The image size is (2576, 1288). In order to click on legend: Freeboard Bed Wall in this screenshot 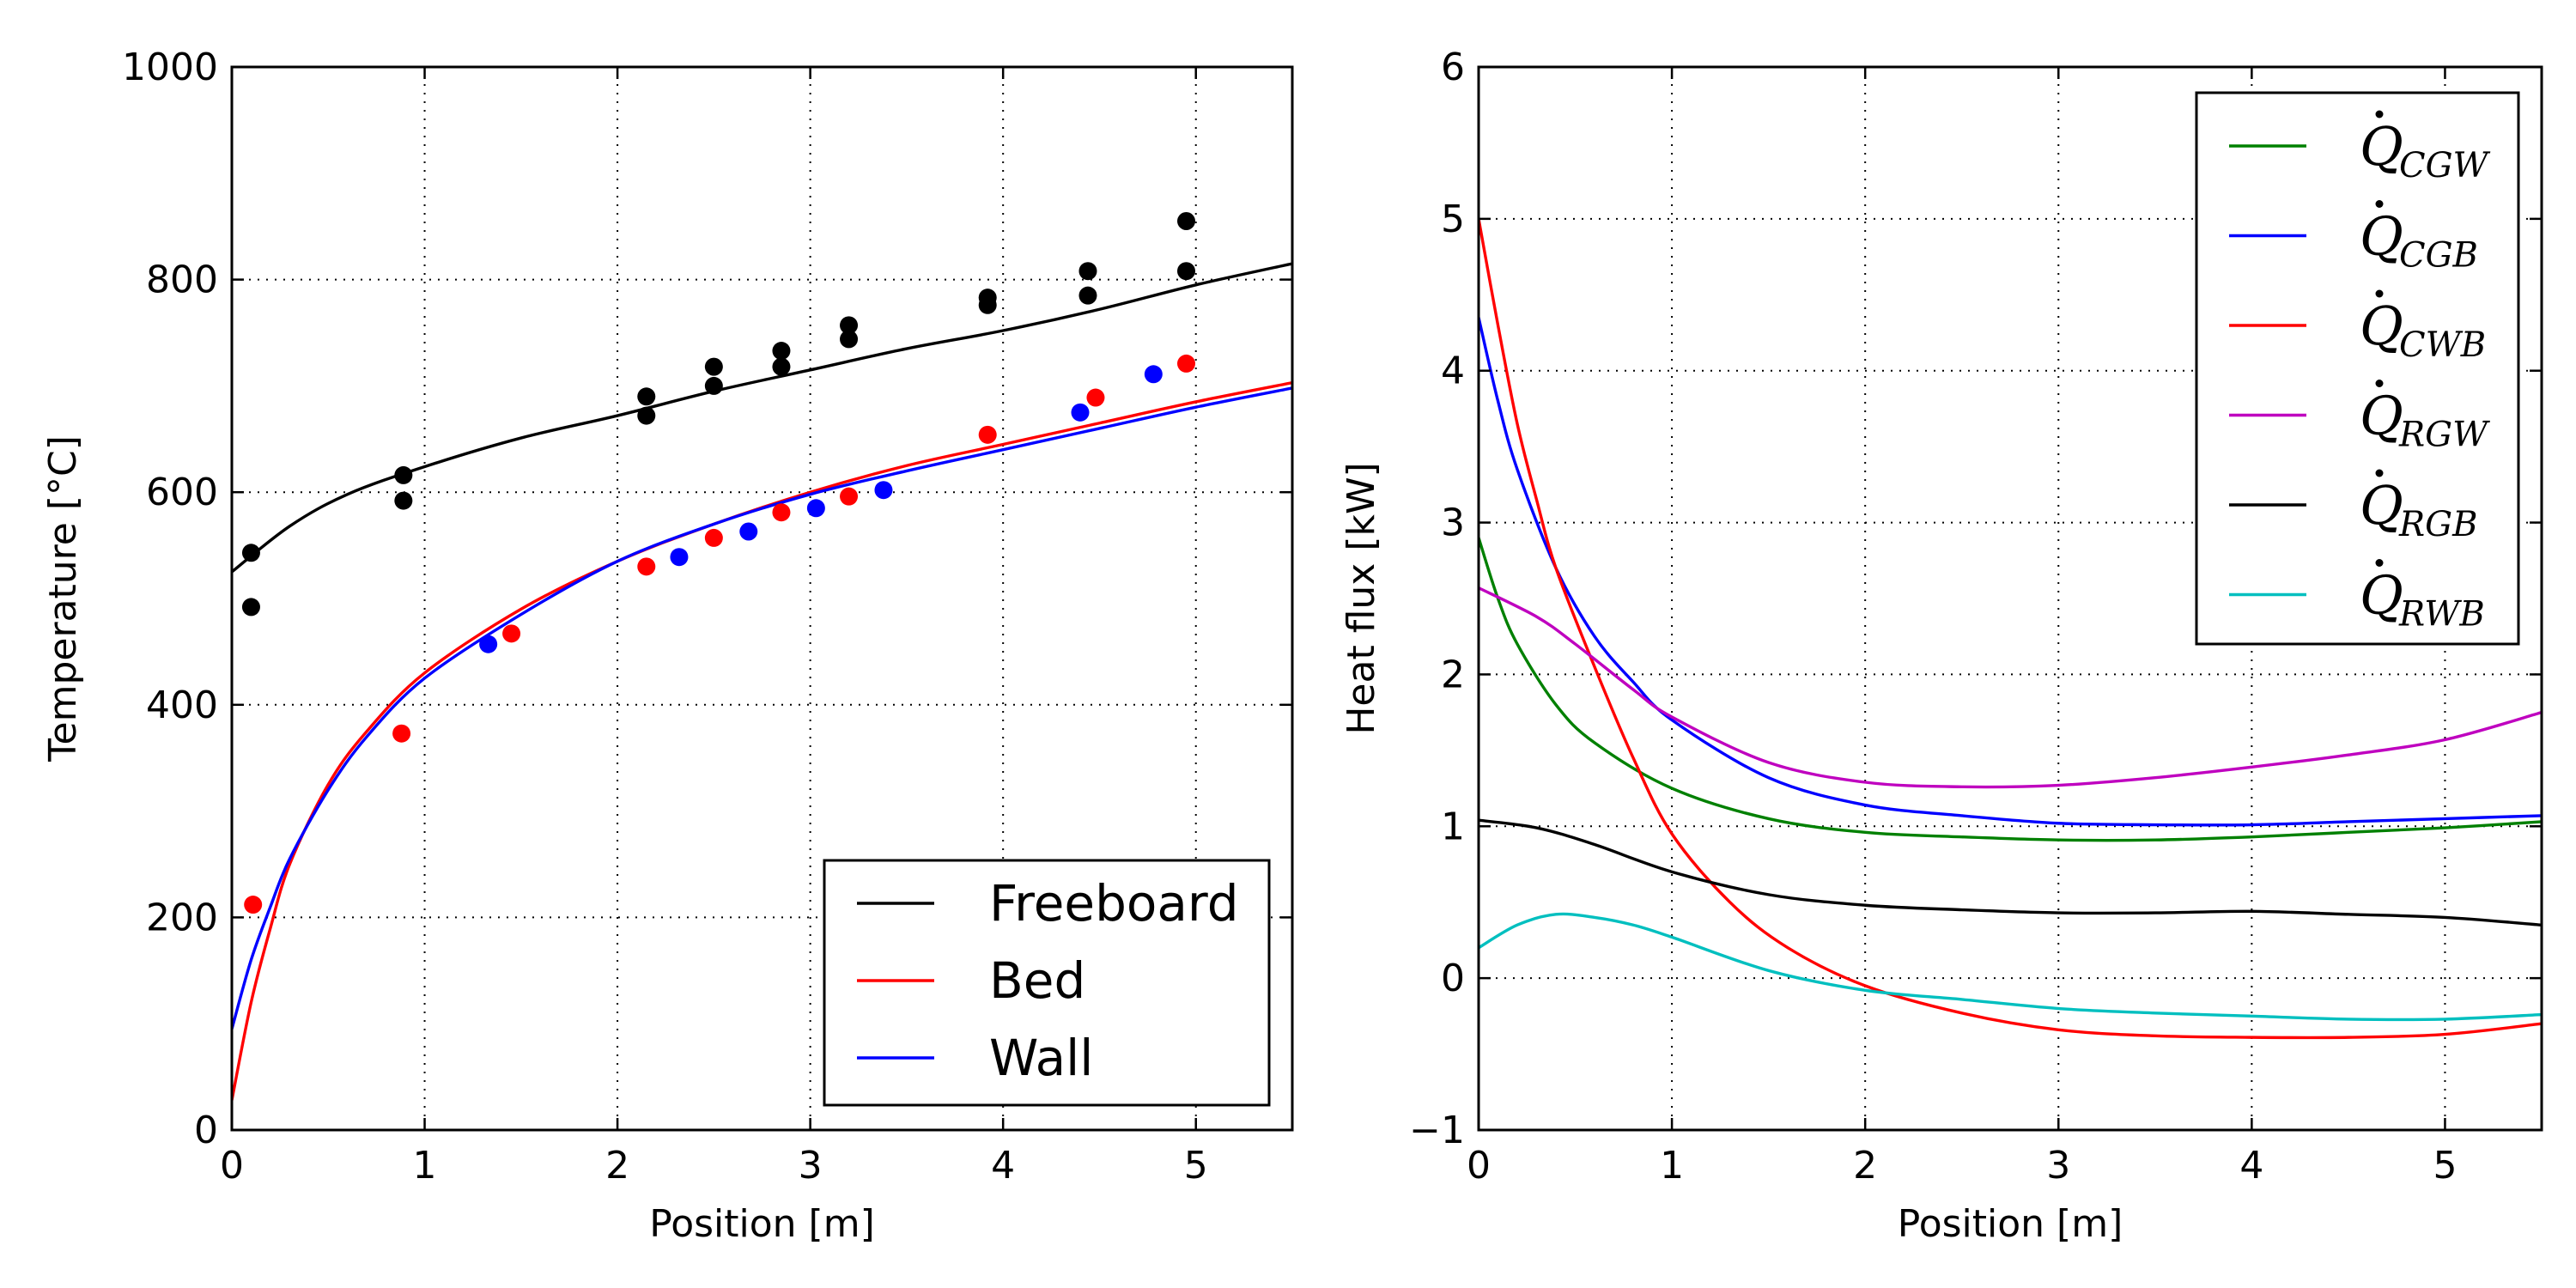, I will do `click(1047, 983)`.